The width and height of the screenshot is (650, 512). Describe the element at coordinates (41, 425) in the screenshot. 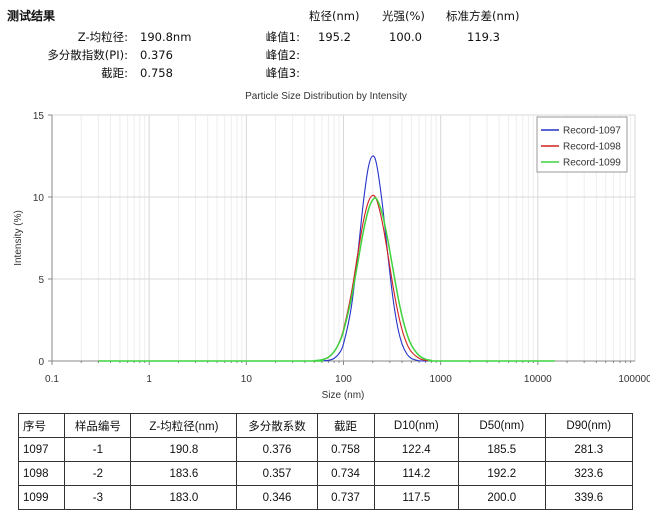

I see `table-cell: 序号` at that location.